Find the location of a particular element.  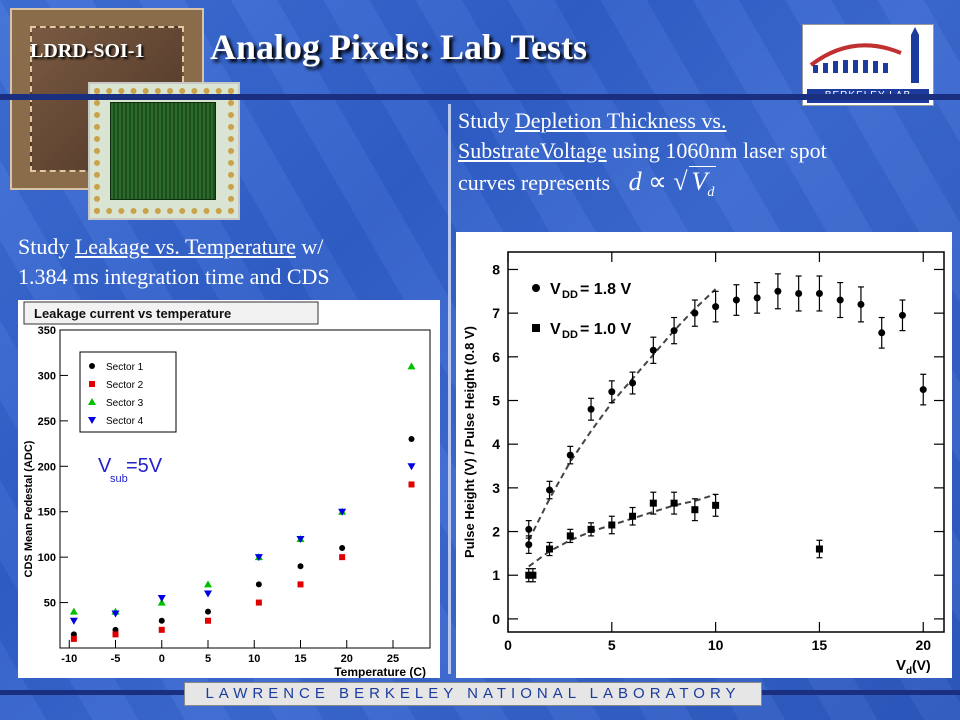

y-tick-label: 4 is located at coordinates (496, 444).